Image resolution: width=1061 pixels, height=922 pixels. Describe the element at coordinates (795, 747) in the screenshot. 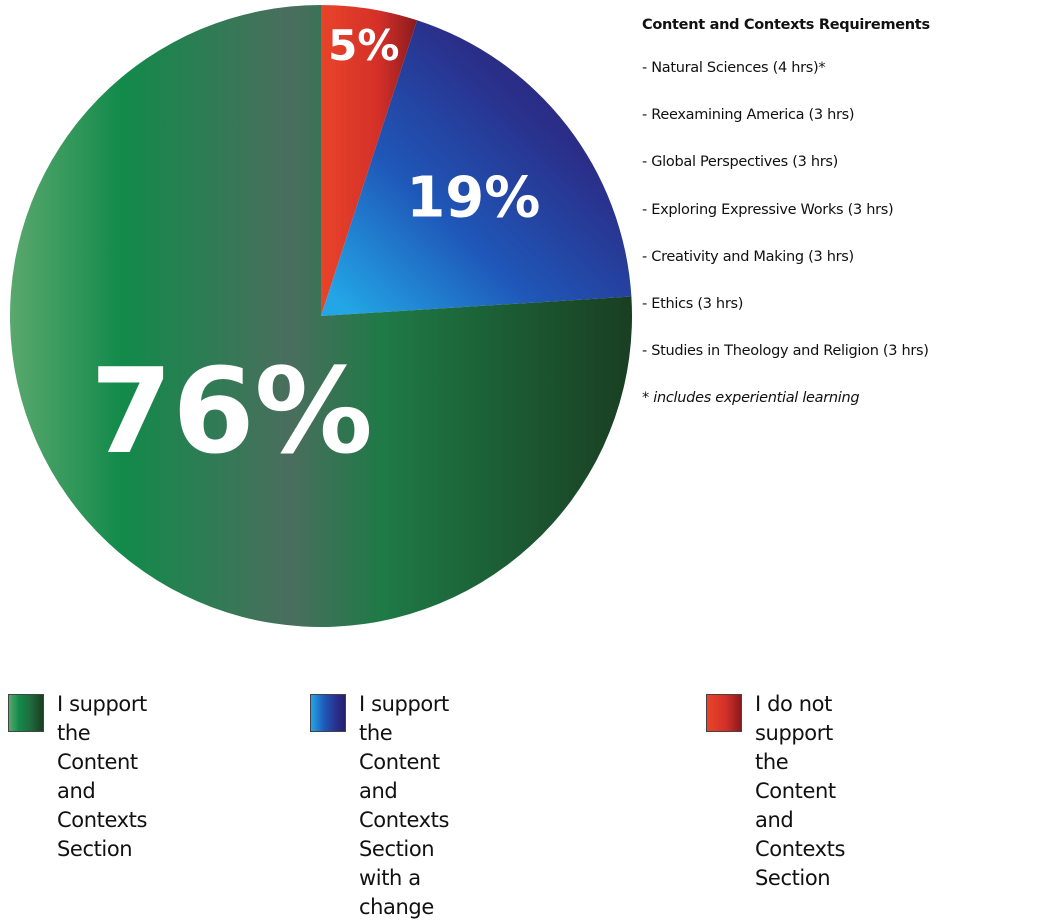

I see `legend-label-line: I do not support the Content` at that location.